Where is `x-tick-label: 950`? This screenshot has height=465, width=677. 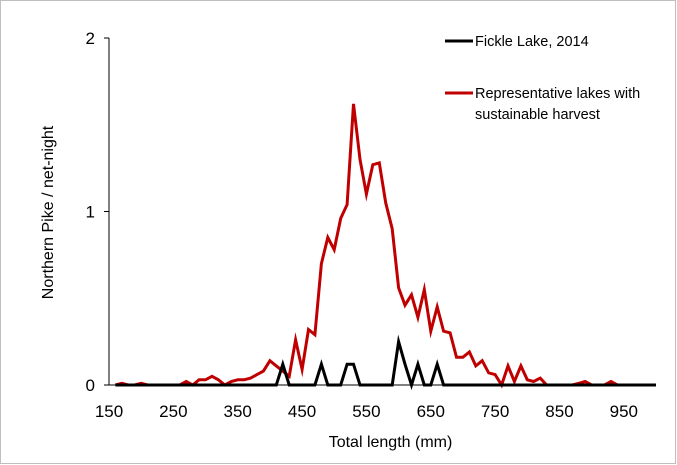 x-tick-label: 950 is located at coordinates (624, 411).